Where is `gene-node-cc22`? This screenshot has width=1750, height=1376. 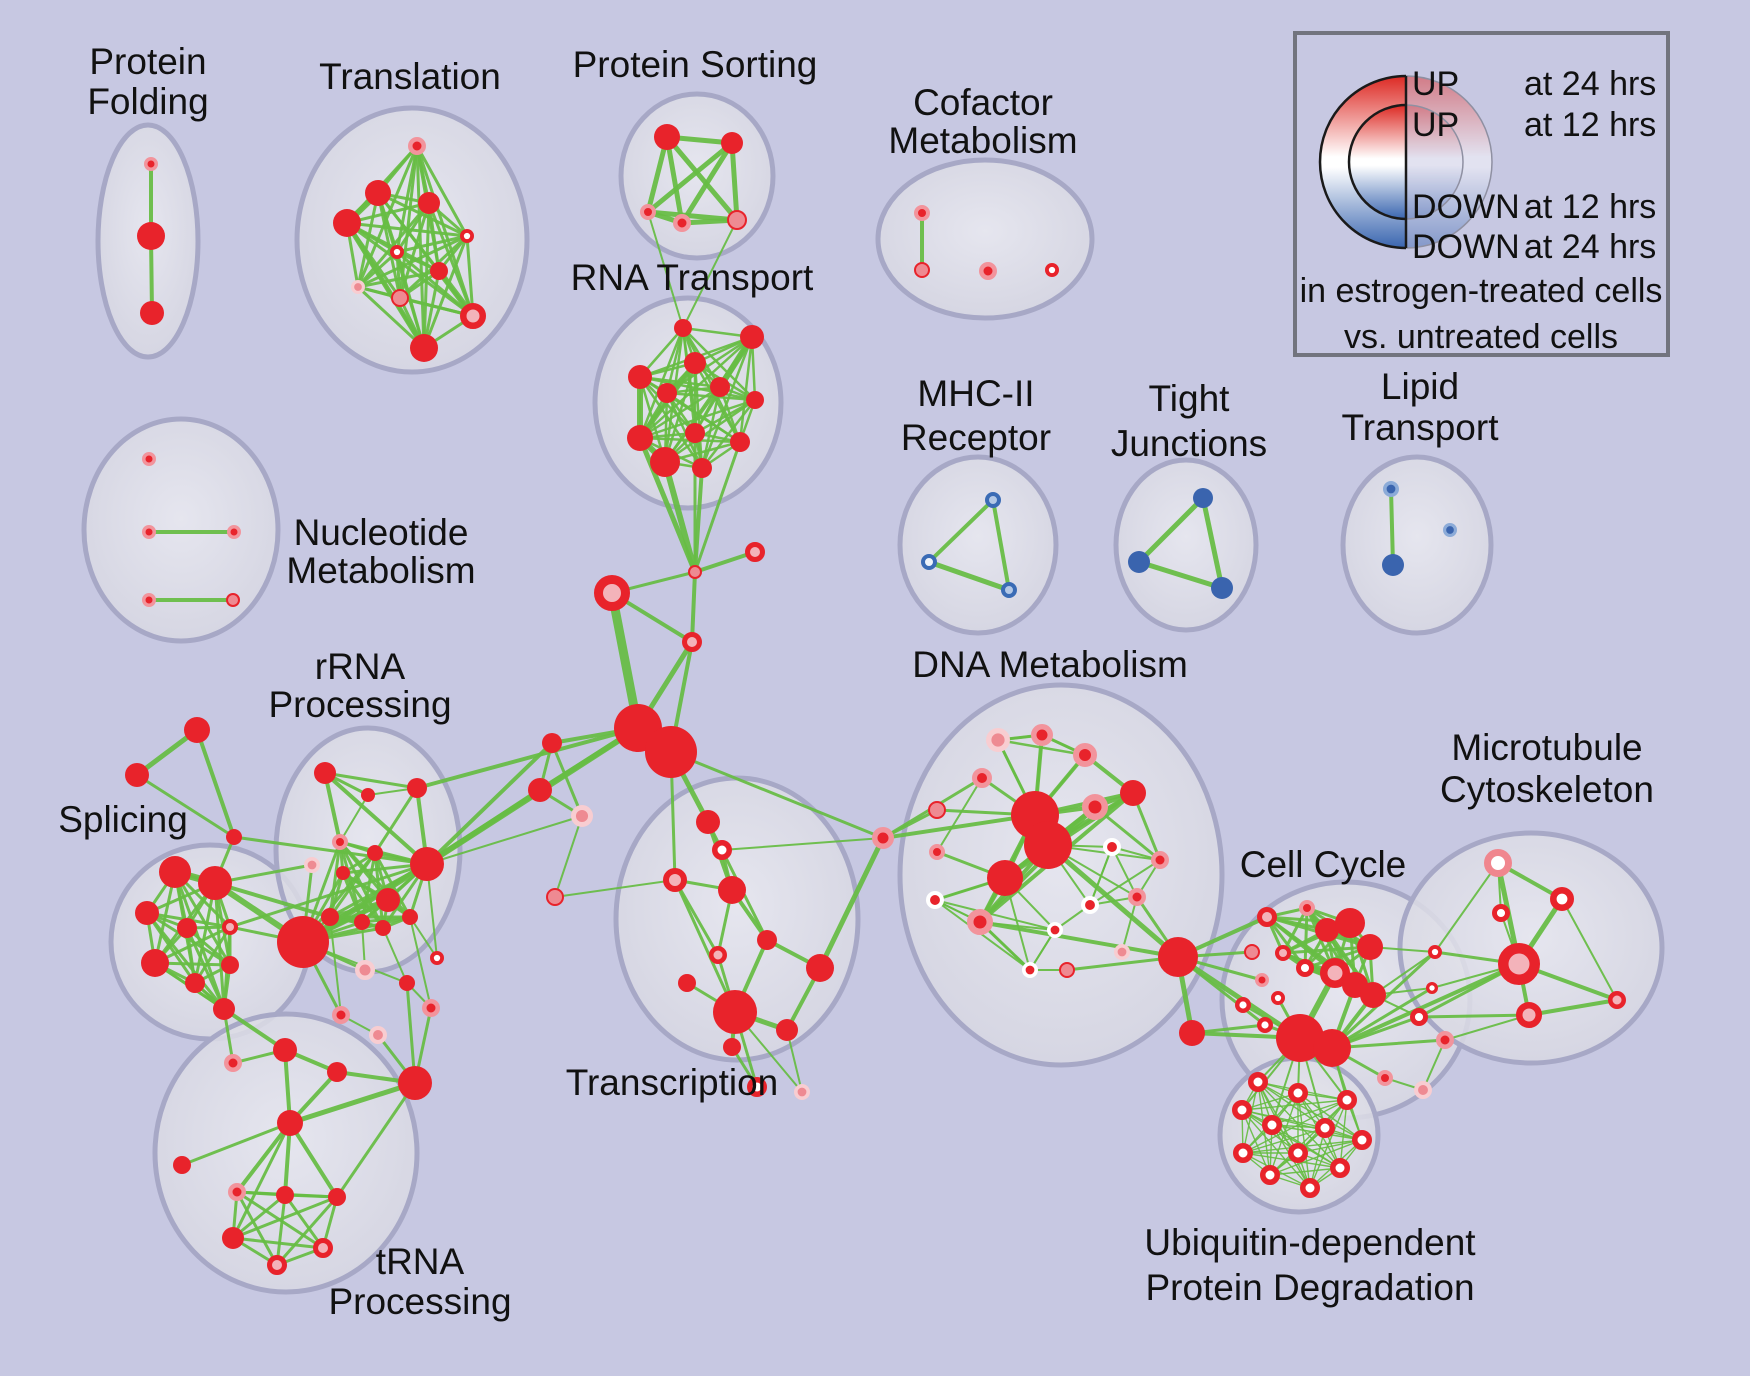 gene-node-cc22 is located at coordinates (1418, 1016).